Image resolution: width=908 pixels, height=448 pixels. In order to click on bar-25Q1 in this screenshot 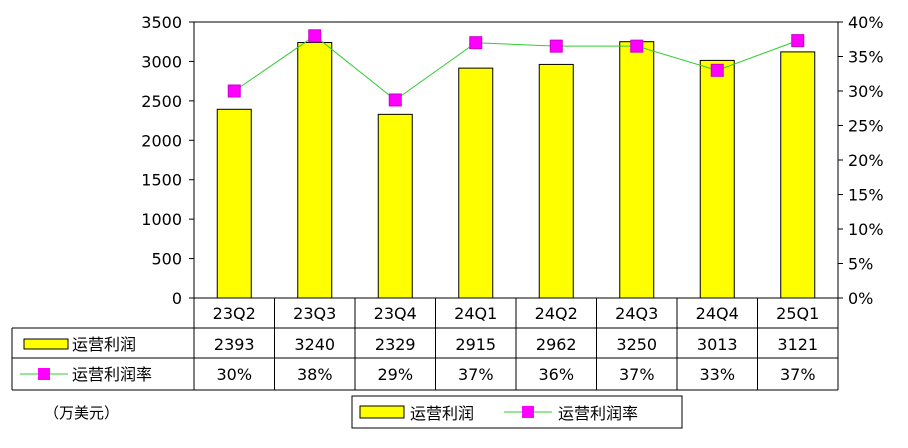, I will do `click(798, 175)`.